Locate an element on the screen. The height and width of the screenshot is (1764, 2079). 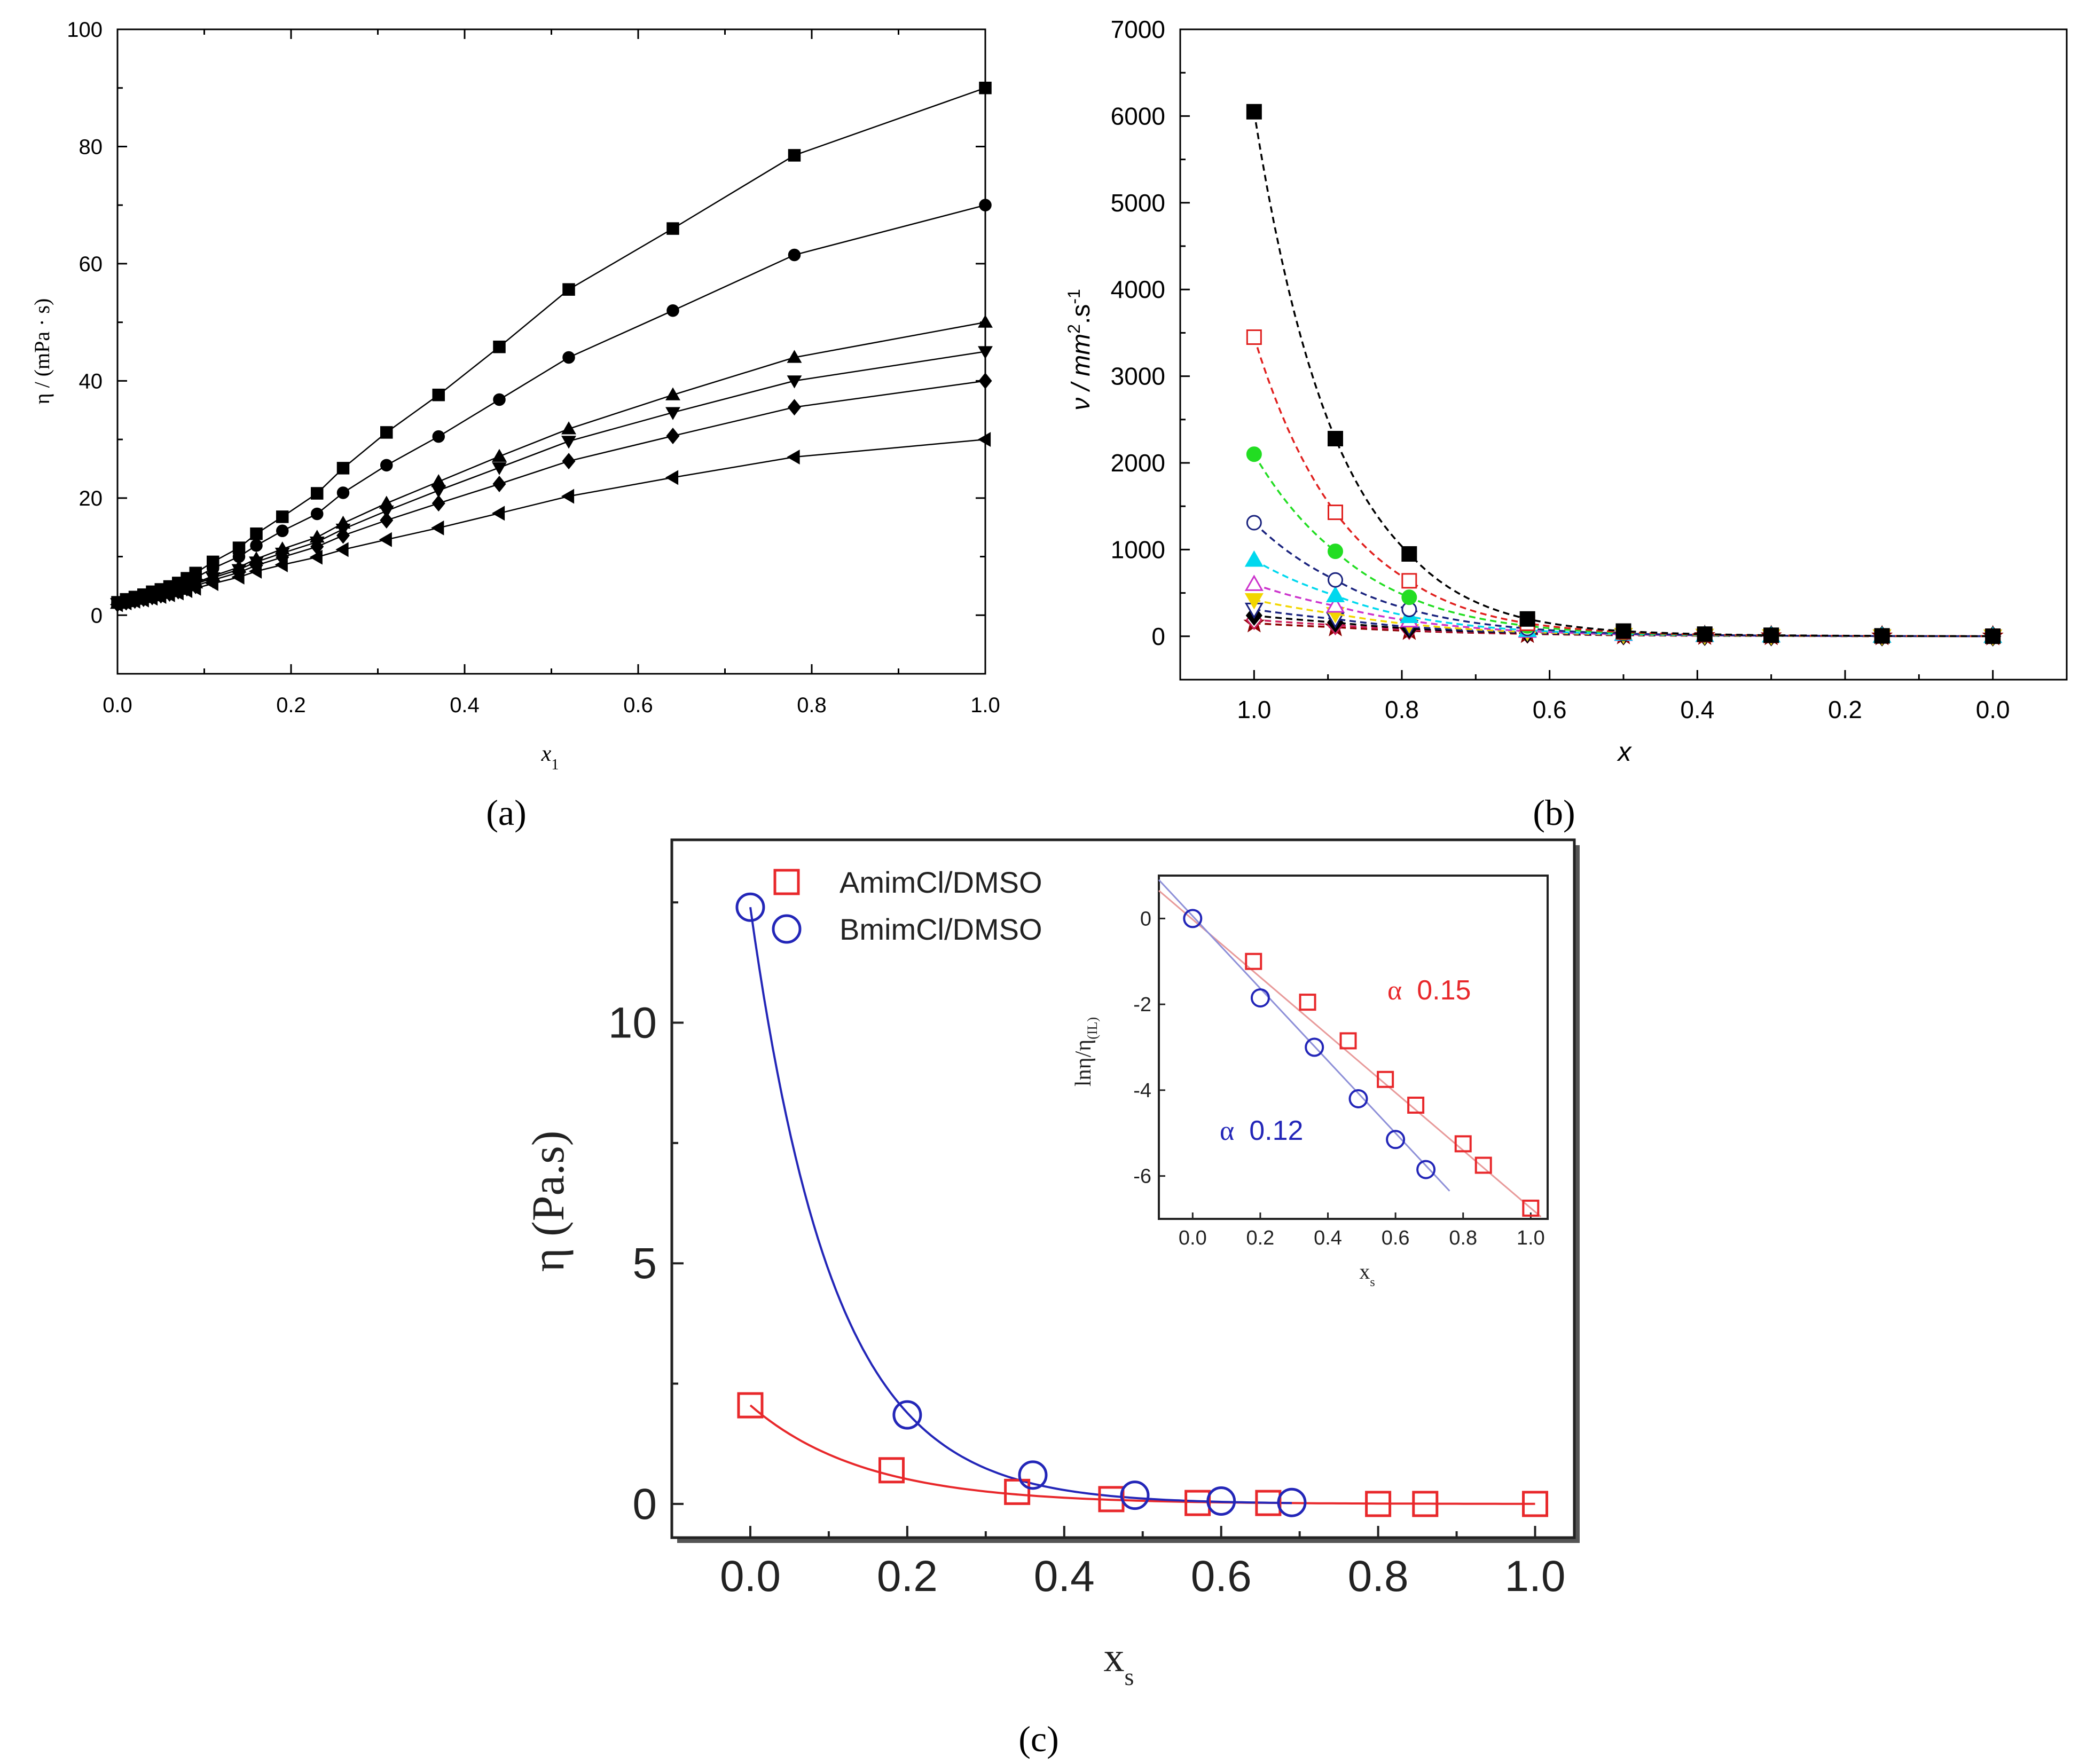
inset-x-tick-label: 0.2 is located at coordinates (1260, 1238).